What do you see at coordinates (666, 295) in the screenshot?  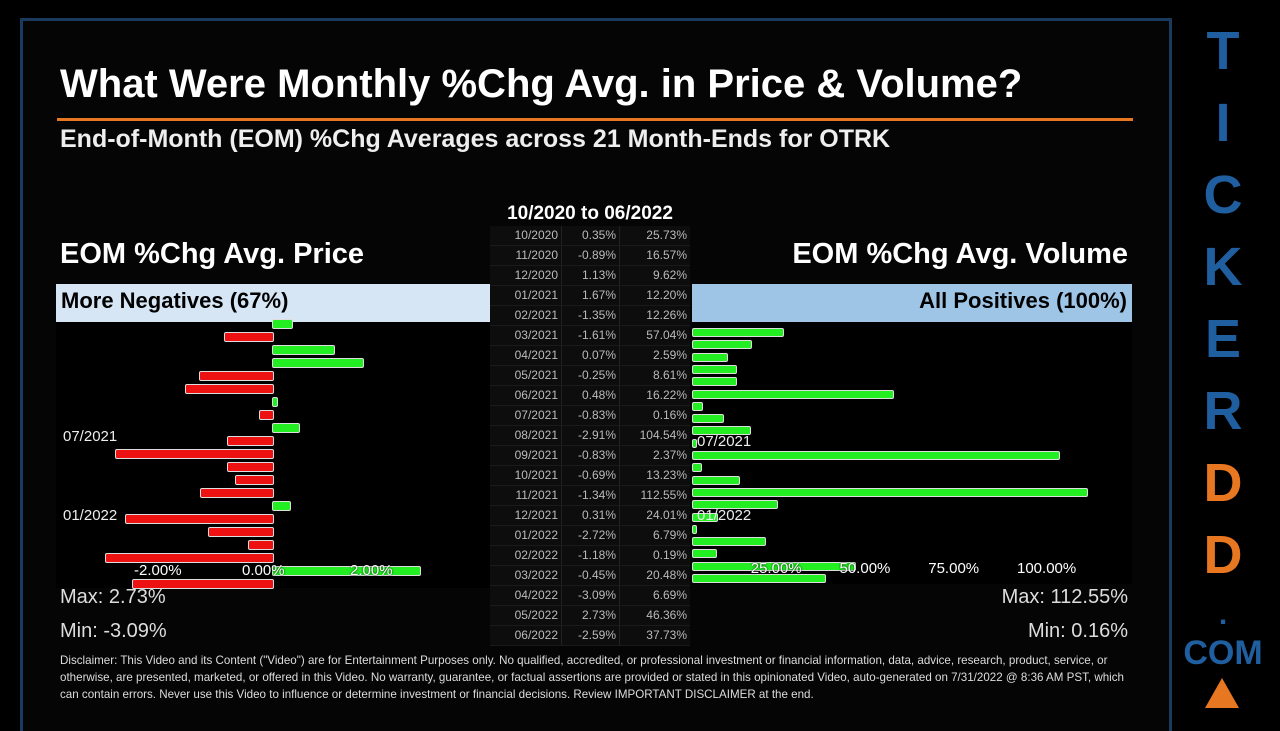 I see `volume-chg-cell: 12.20%` at bounding box center [666, 295].